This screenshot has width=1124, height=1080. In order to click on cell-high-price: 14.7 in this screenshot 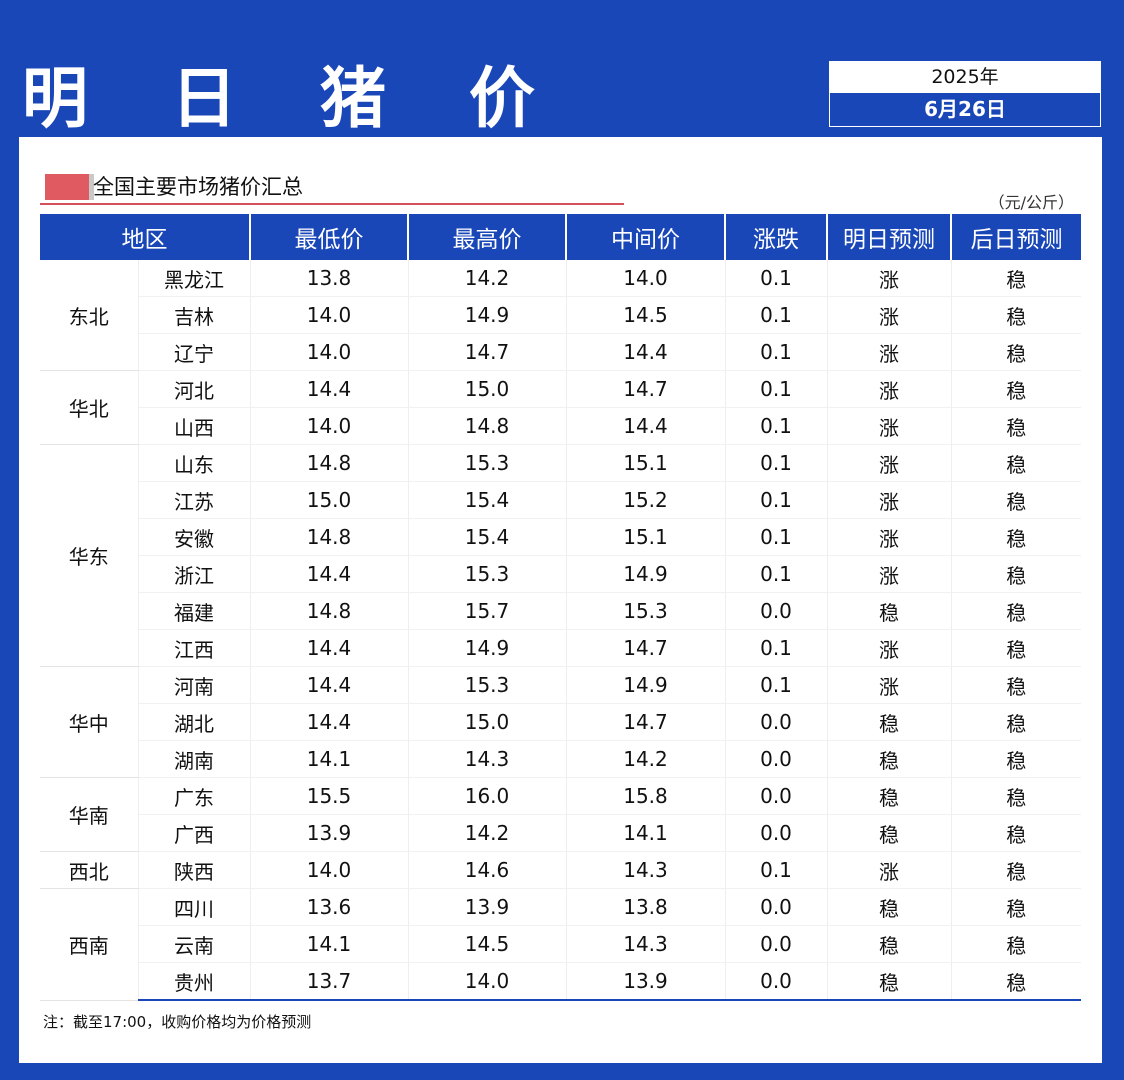, I will do `click(487, 352)`.